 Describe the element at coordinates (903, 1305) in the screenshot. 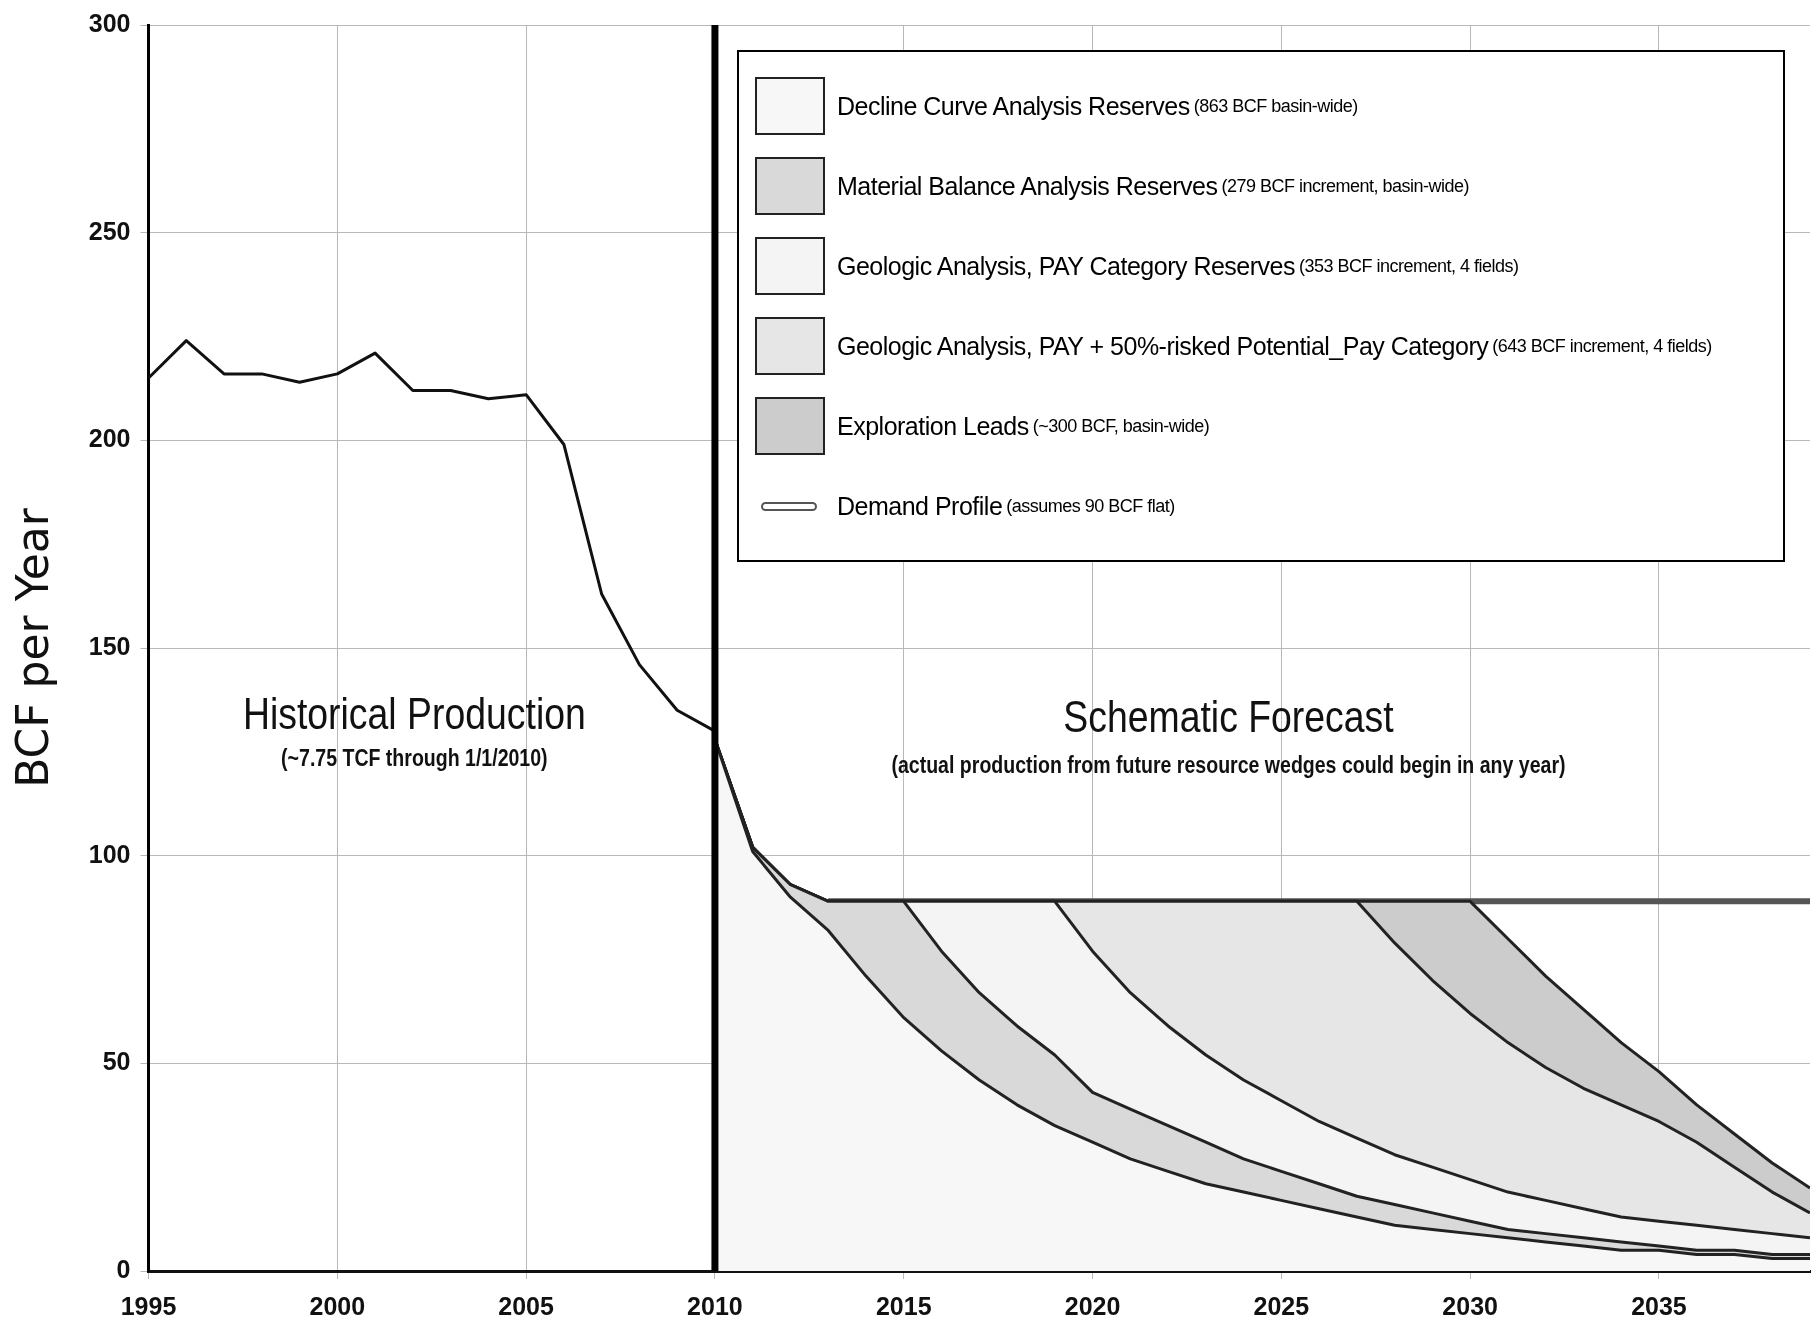

I see `x-tick-label: 2015` at that location.